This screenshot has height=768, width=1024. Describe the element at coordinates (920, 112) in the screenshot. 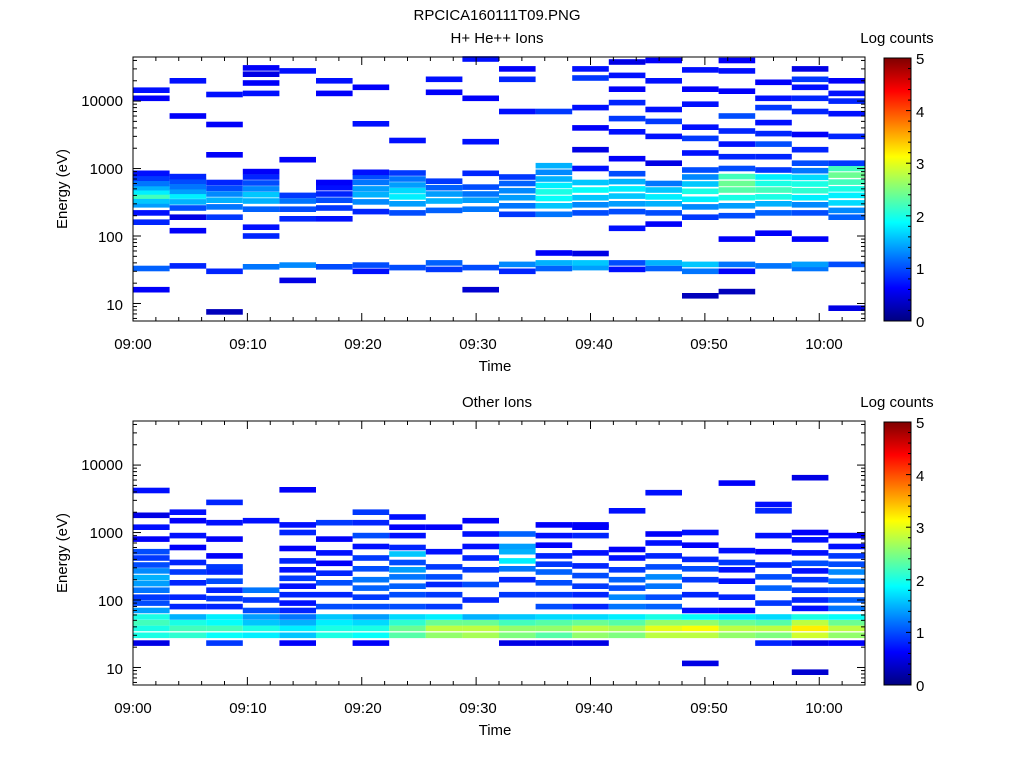

I see `colorbar-tick-label: 4` at that location.